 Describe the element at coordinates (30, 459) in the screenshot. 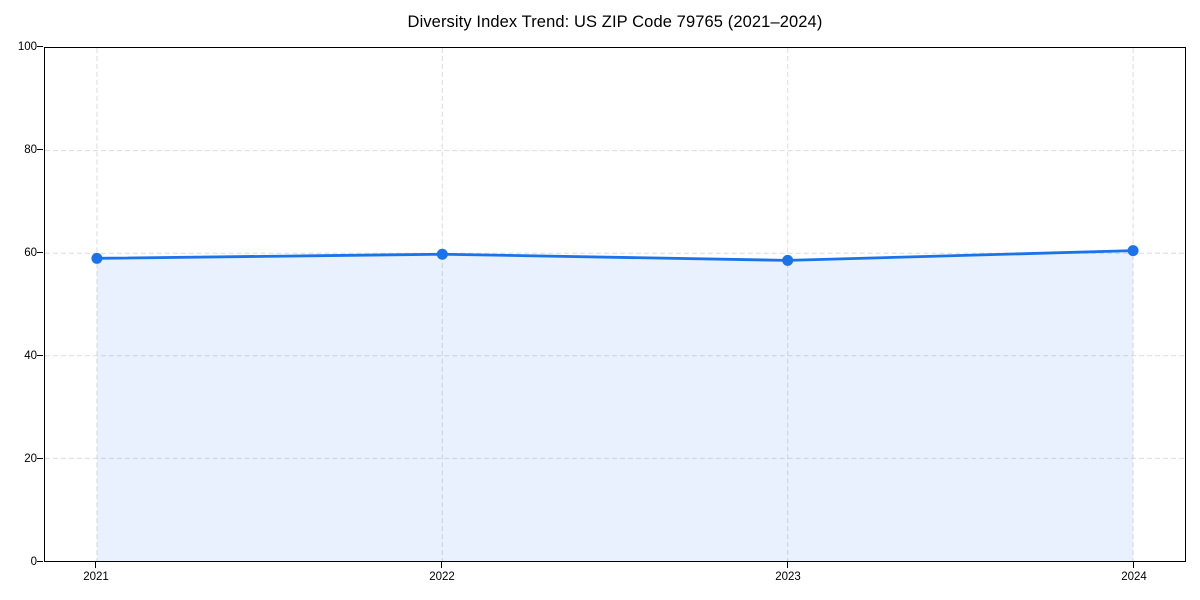

I see `y-axis-tick-label: 20` at that location.